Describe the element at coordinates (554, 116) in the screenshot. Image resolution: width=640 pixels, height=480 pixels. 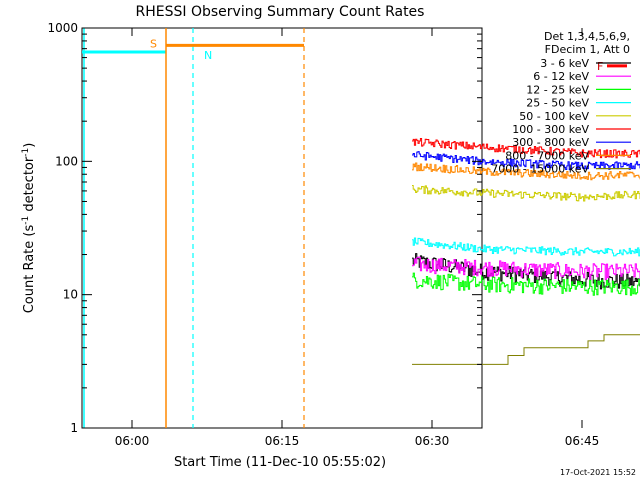
I see `legend-label: 50 - 100 keV` at that location.